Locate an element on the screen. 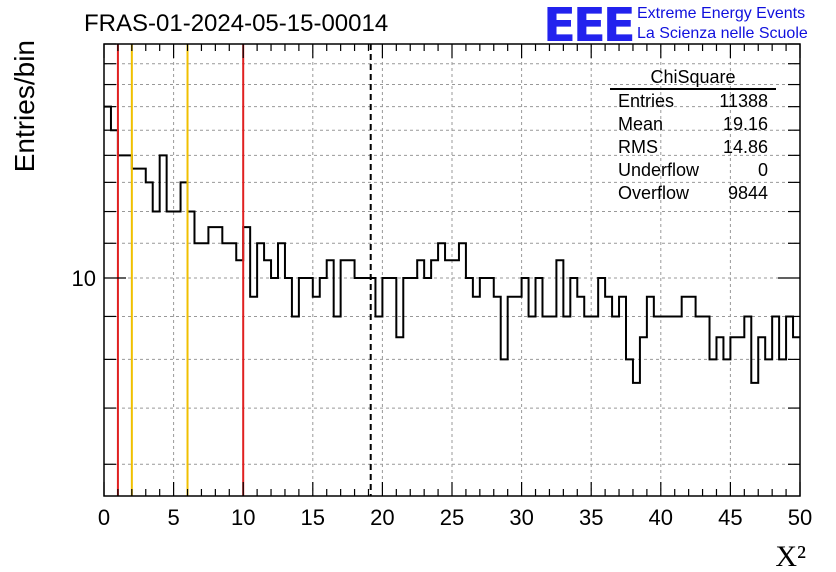 The width and height of the screenshot is (836, 572). stats-label: Overflow is located at coordinates (654, 193).